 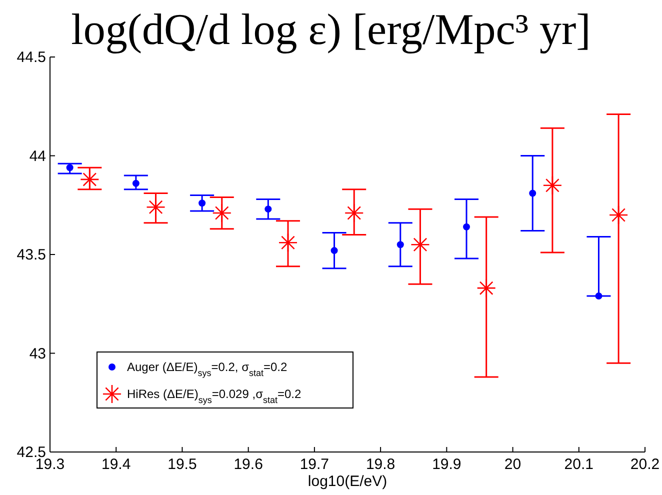 What do you see at coordinates (381, 464) in the screenshot?
I see `x-tick-label: 19.8` at bounding box center [381, 464].